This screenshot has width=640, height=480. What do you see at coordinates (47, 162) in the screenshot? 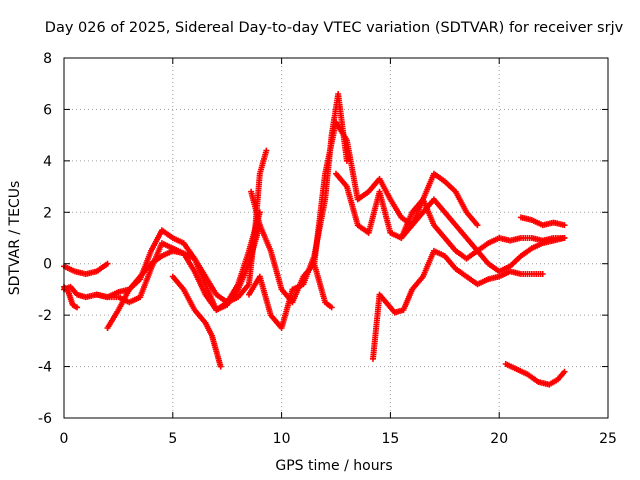
I see `y-tick-label: 4` at bounding box center [47, 162].